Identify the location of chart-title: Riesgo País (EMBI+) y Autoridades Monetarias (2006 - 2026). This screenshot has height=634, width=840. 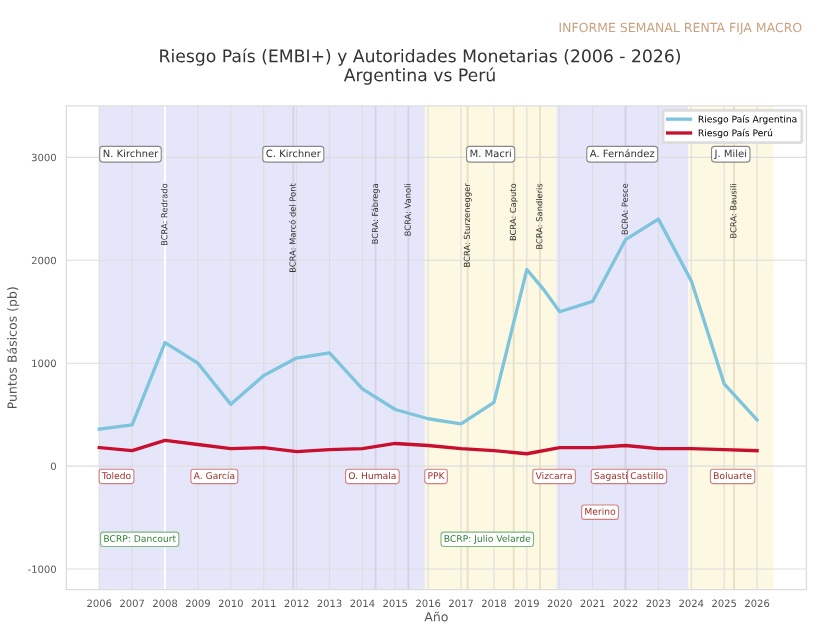
(420, 57).